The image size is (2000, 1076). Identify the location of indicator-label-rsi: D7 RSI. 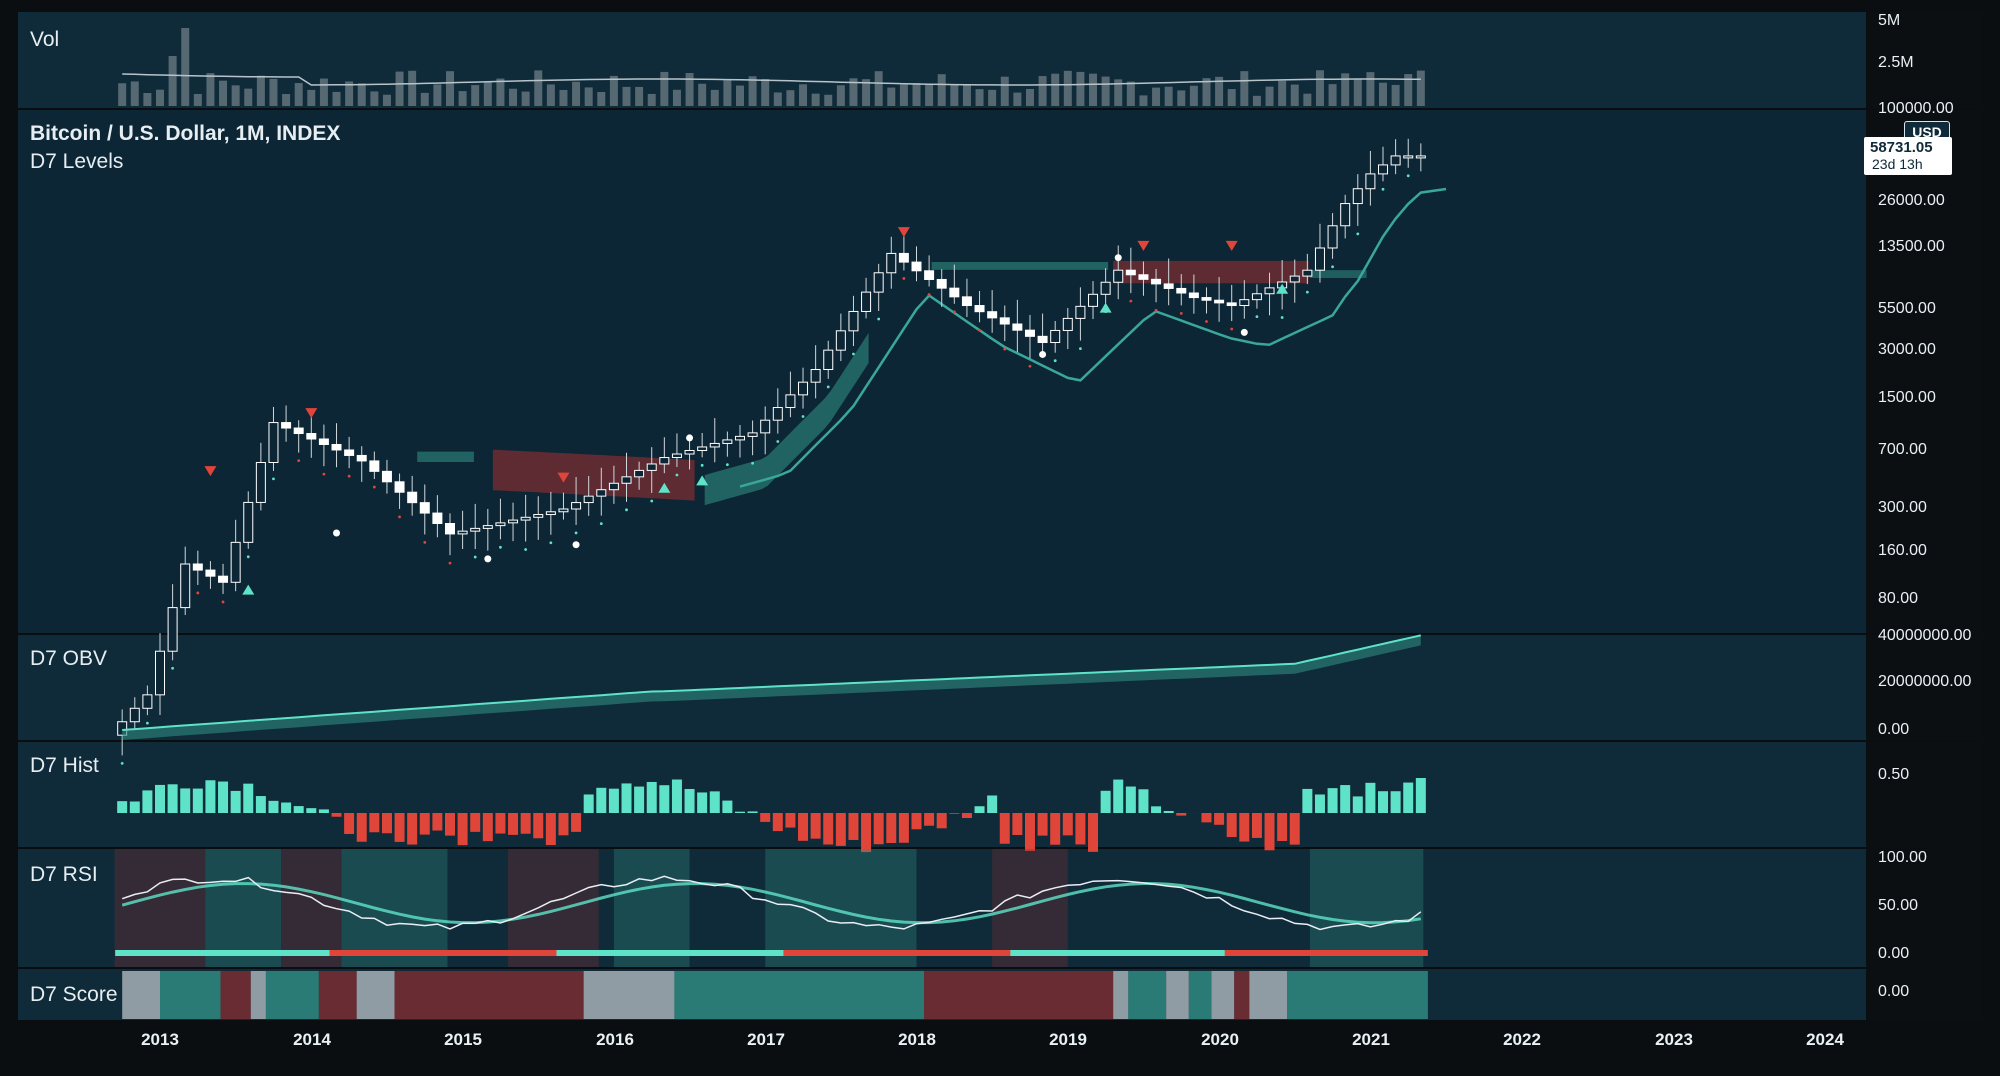
(64, 874).